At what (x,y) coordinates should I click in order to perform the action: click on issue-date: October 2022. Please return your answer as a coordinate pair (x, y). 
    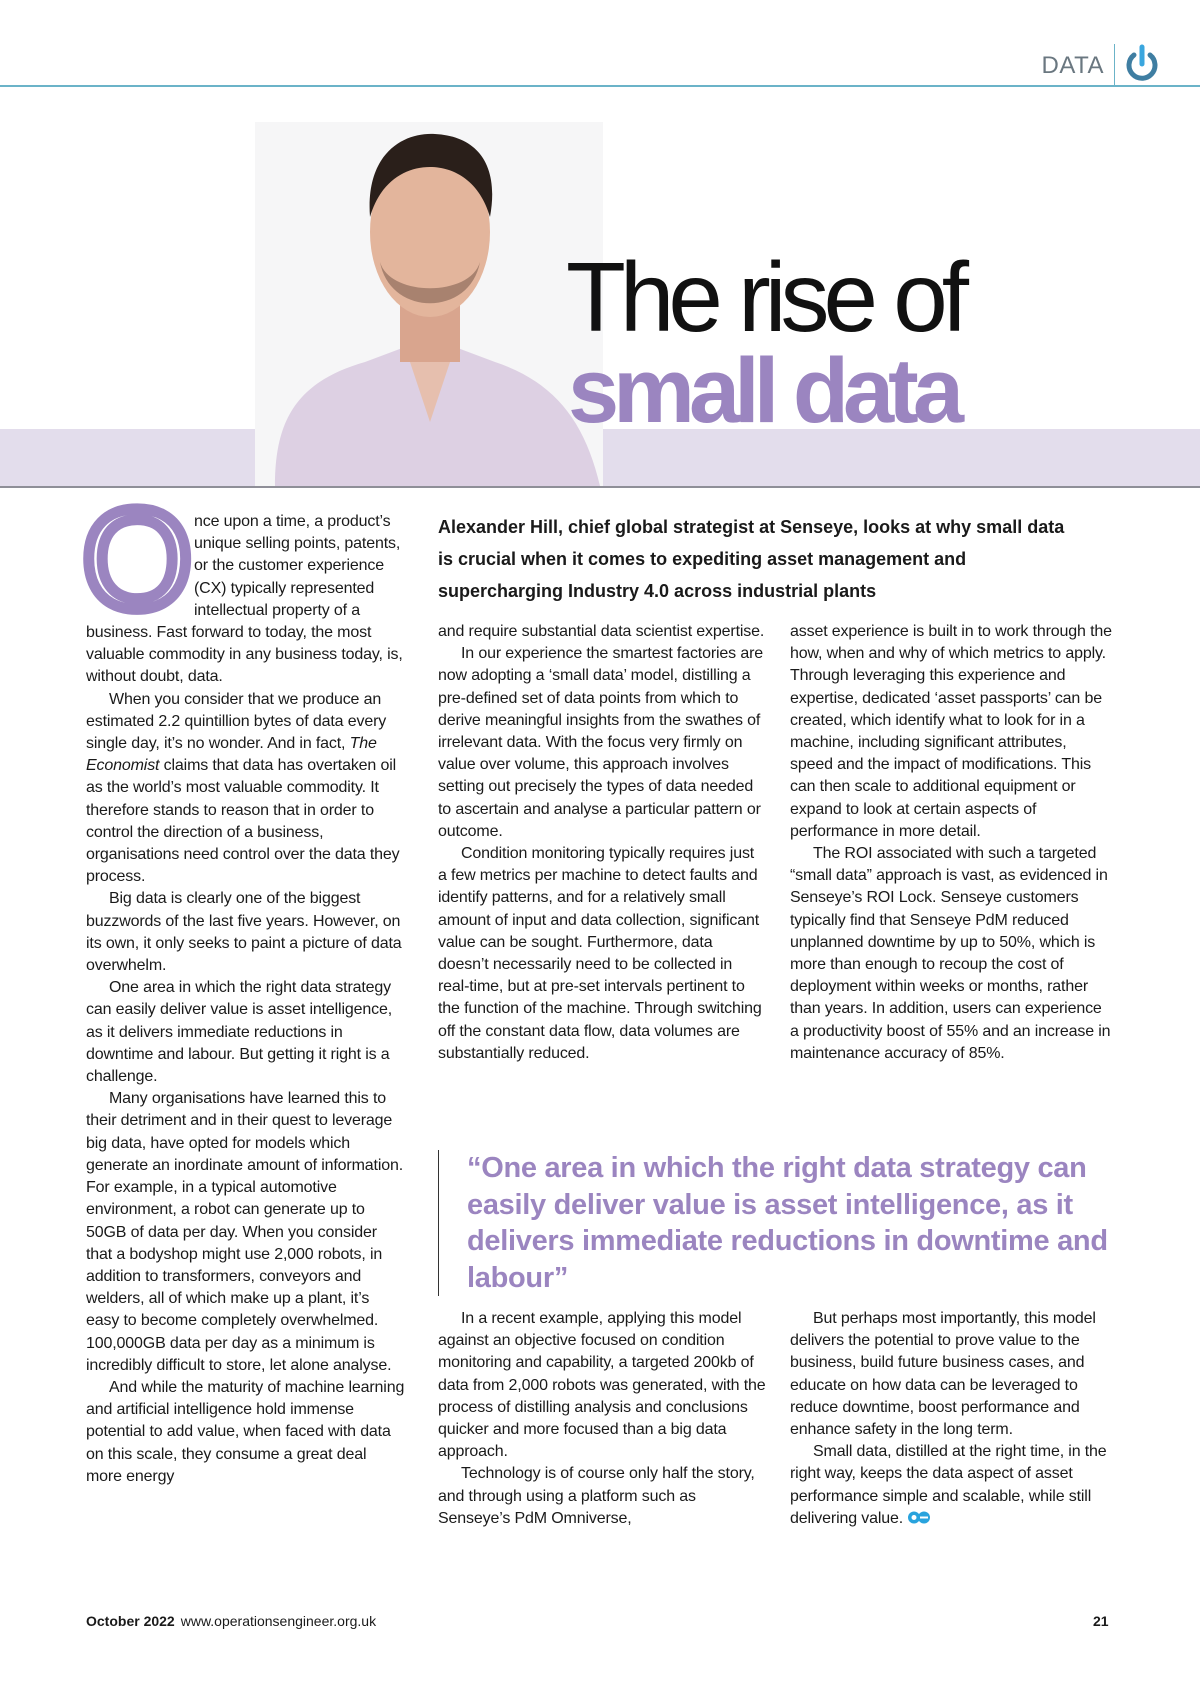
    Looking at the image, I should click on (130, 1621).